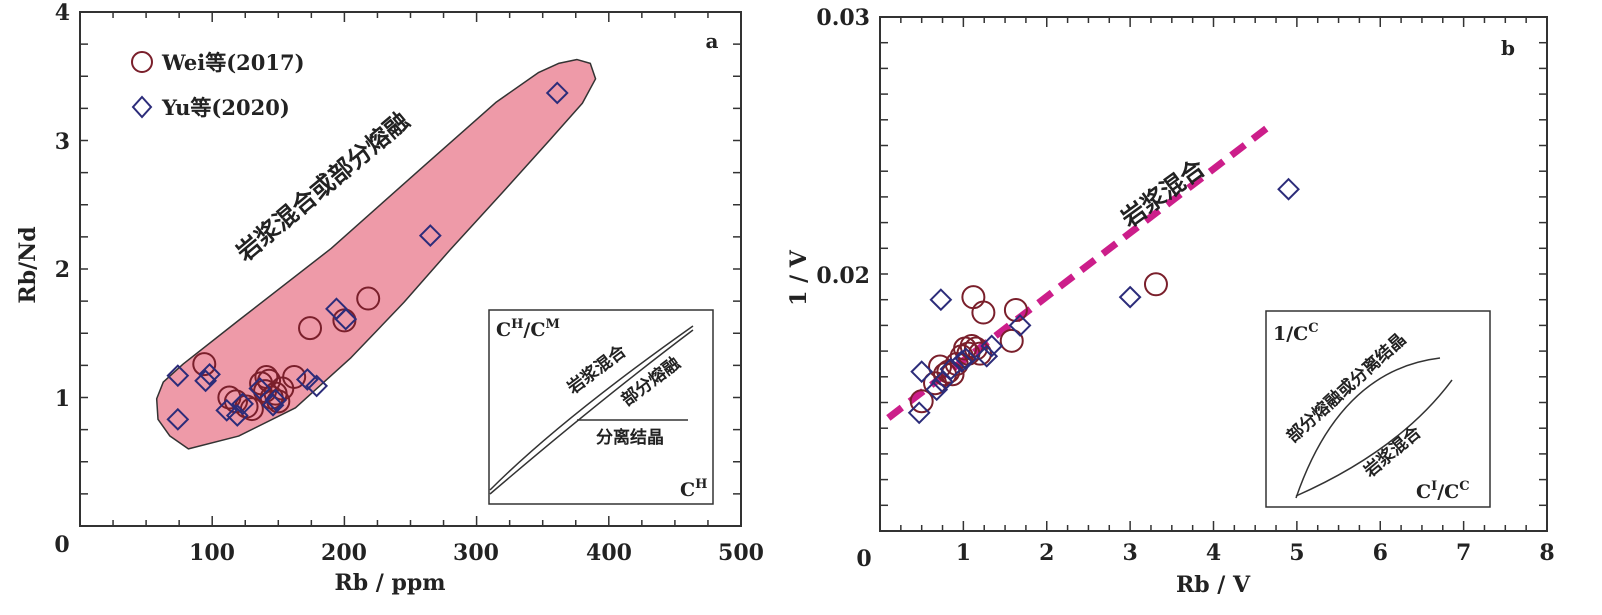 The height and width of the screenshot is (615, 1602). I want to click on legend-circle-marker, so click(142, 62).